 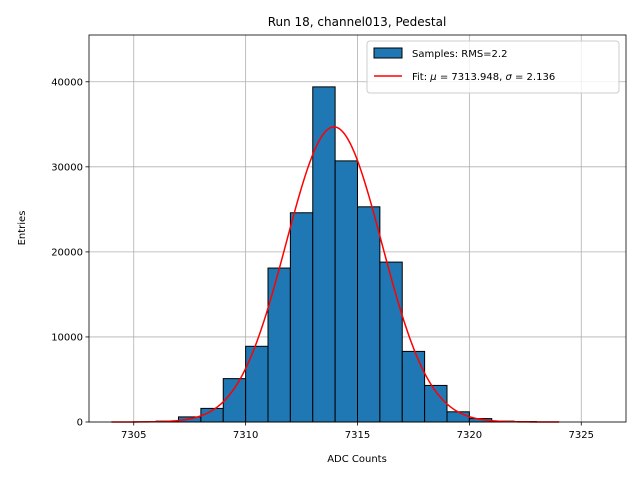 What do you see at coordinates (357, 22) in the screenshot?
I see `chart-title: Run 18, channel013, Pedestal` at bounding box center [357, 22].